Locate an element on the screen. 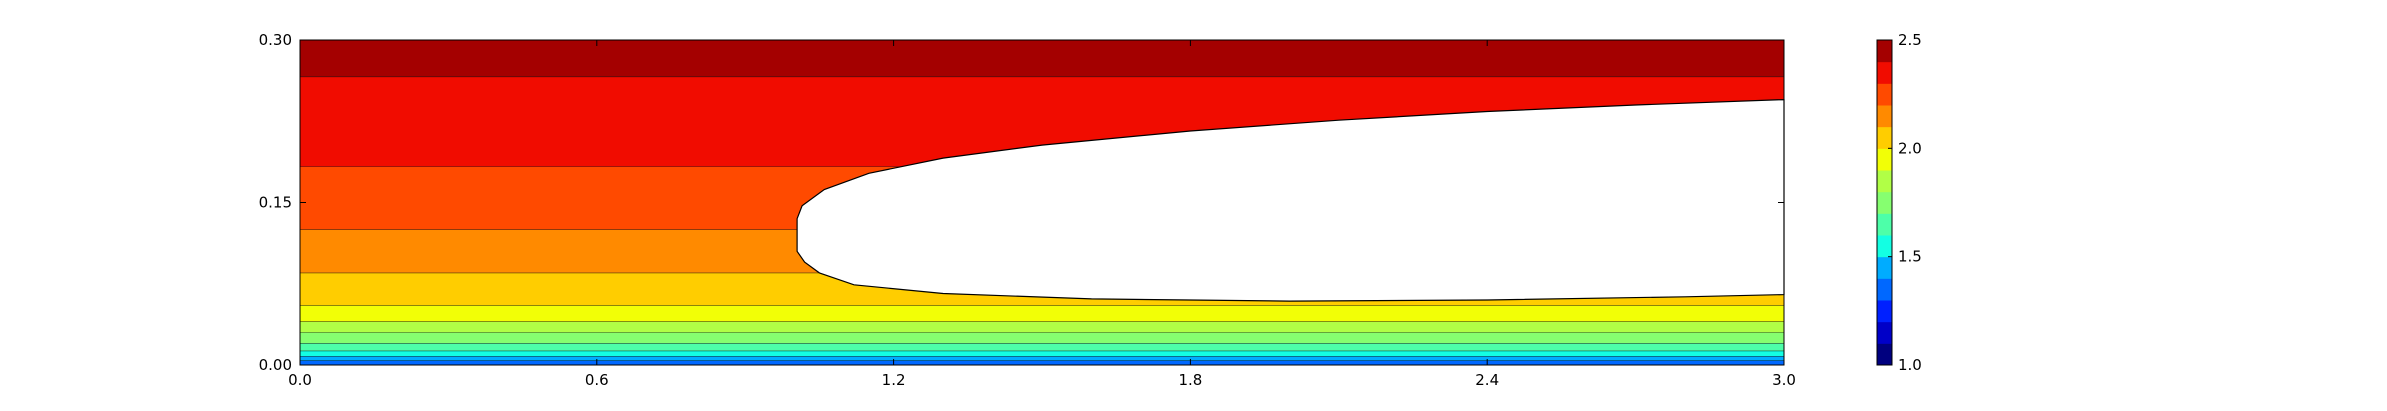  x-tick-label: 2.4 is located at coordinates (1487, 380).